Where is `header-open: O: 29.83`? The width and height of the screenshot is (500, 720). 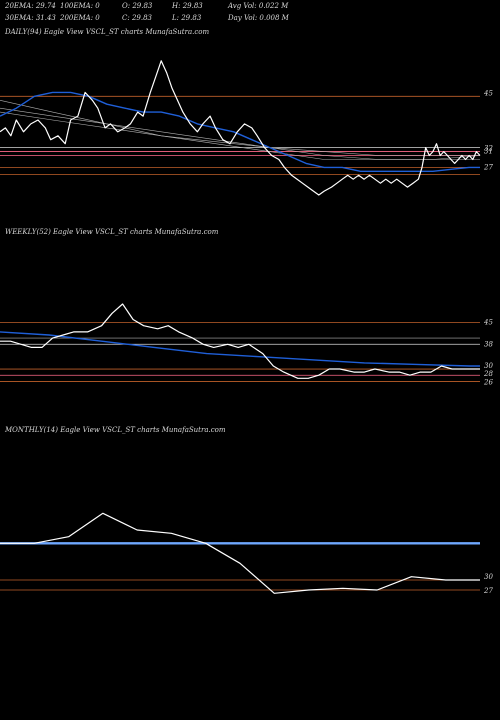
header-open: O: 29.83 is located at coordinates (137, 6).